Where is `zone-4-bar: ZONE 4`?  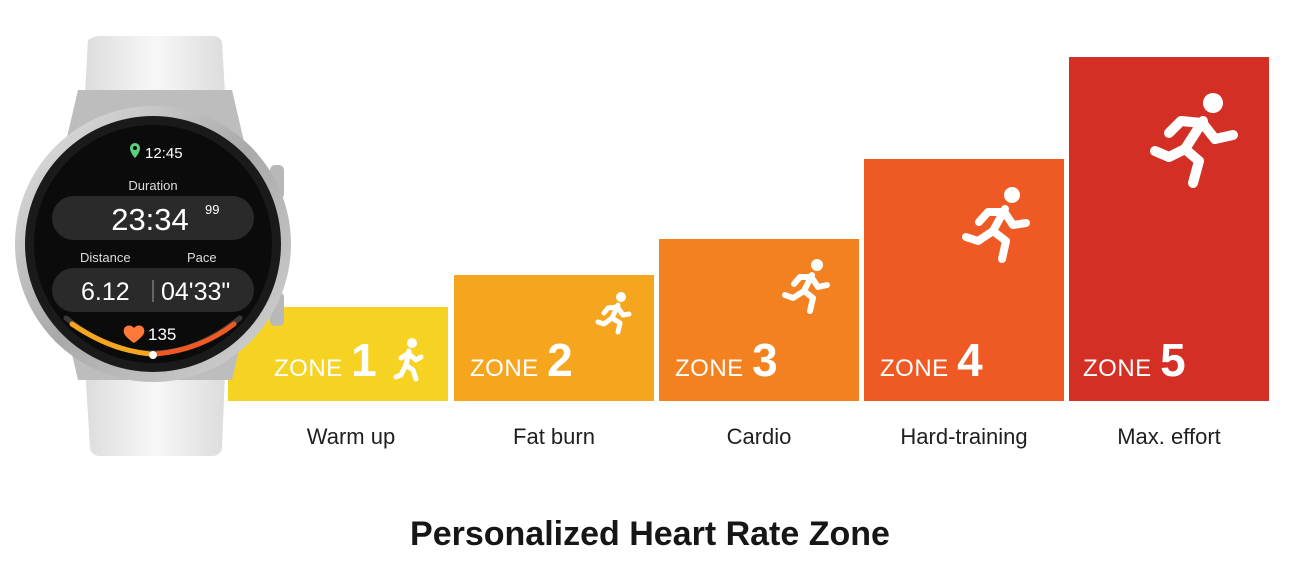
zone-4-bar: ZONE 4 is located at coordinates (964, 280).